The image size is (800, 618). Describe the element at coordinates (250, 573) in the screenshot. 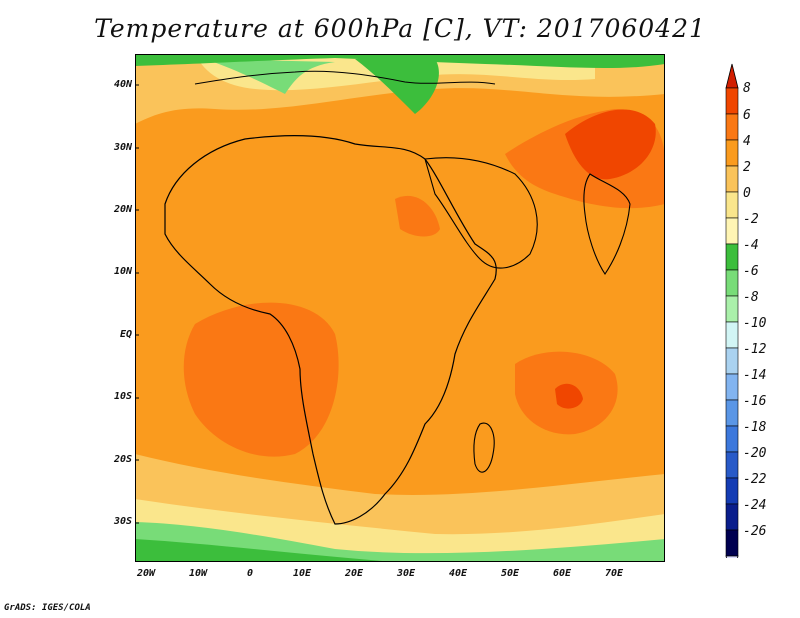

I see `lon-label-0: 0` at that location.